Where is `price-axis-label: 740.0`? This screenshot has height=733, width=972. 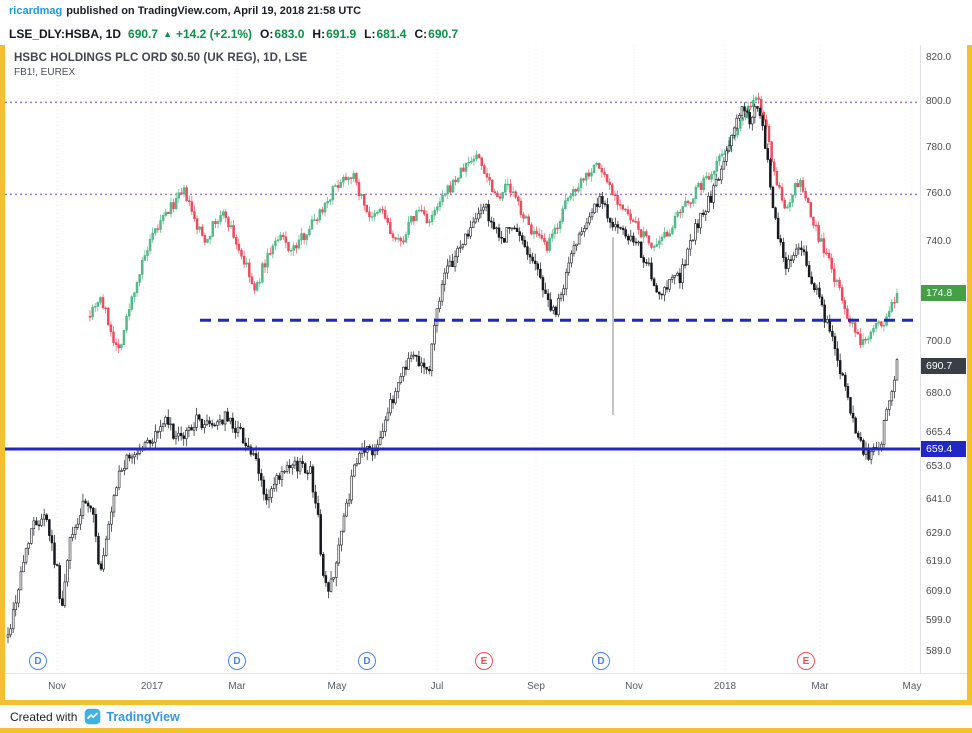 price-axis-label: 740.0 is located at coordinates (939, 242).